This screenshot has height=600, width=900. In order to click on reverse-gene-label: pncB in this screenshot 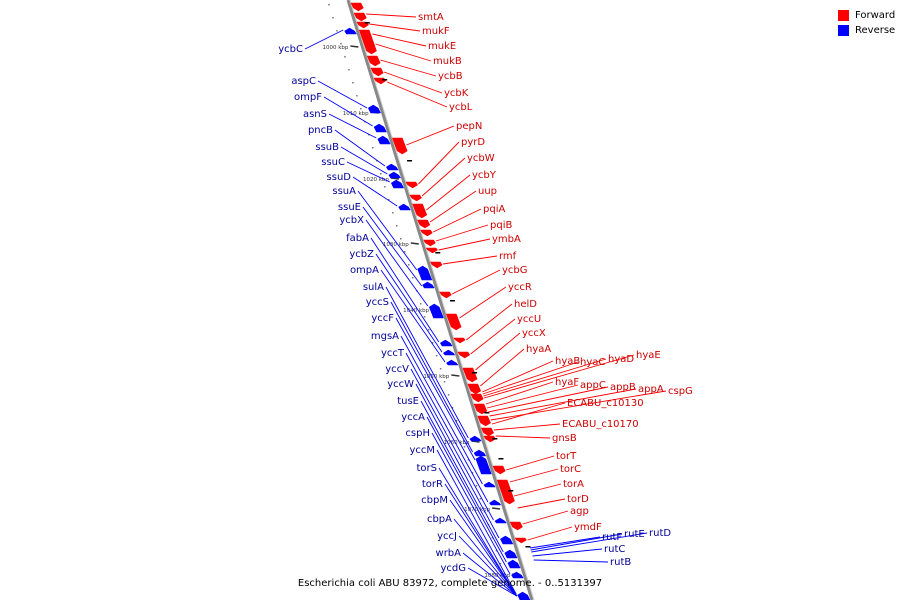, I will do `click(320, 130)`.